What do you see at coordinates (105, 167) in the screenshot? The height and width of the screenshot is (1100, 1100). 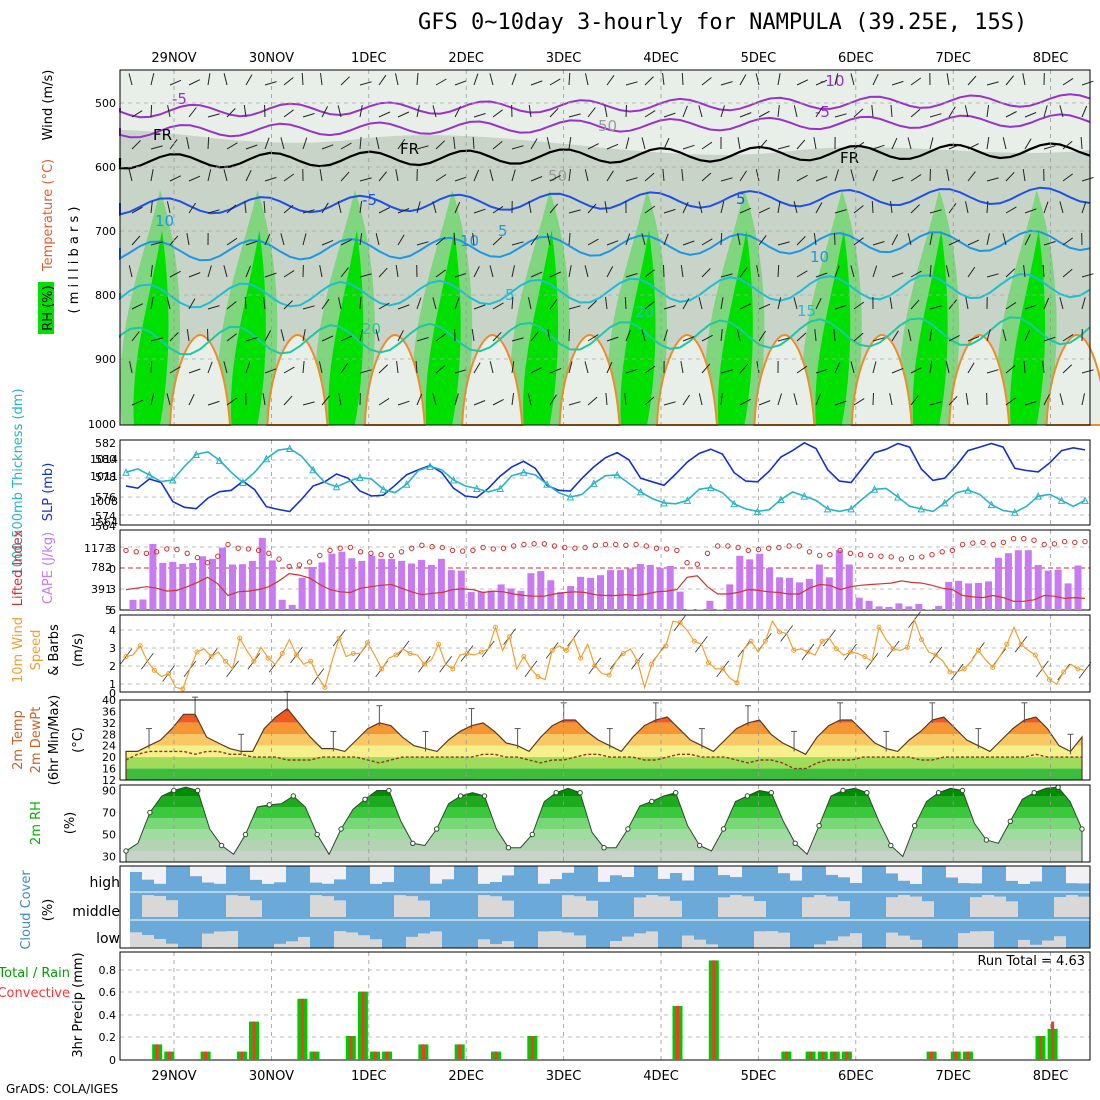 I see `pressure-tick: 600` at bounding box center [105, 167].